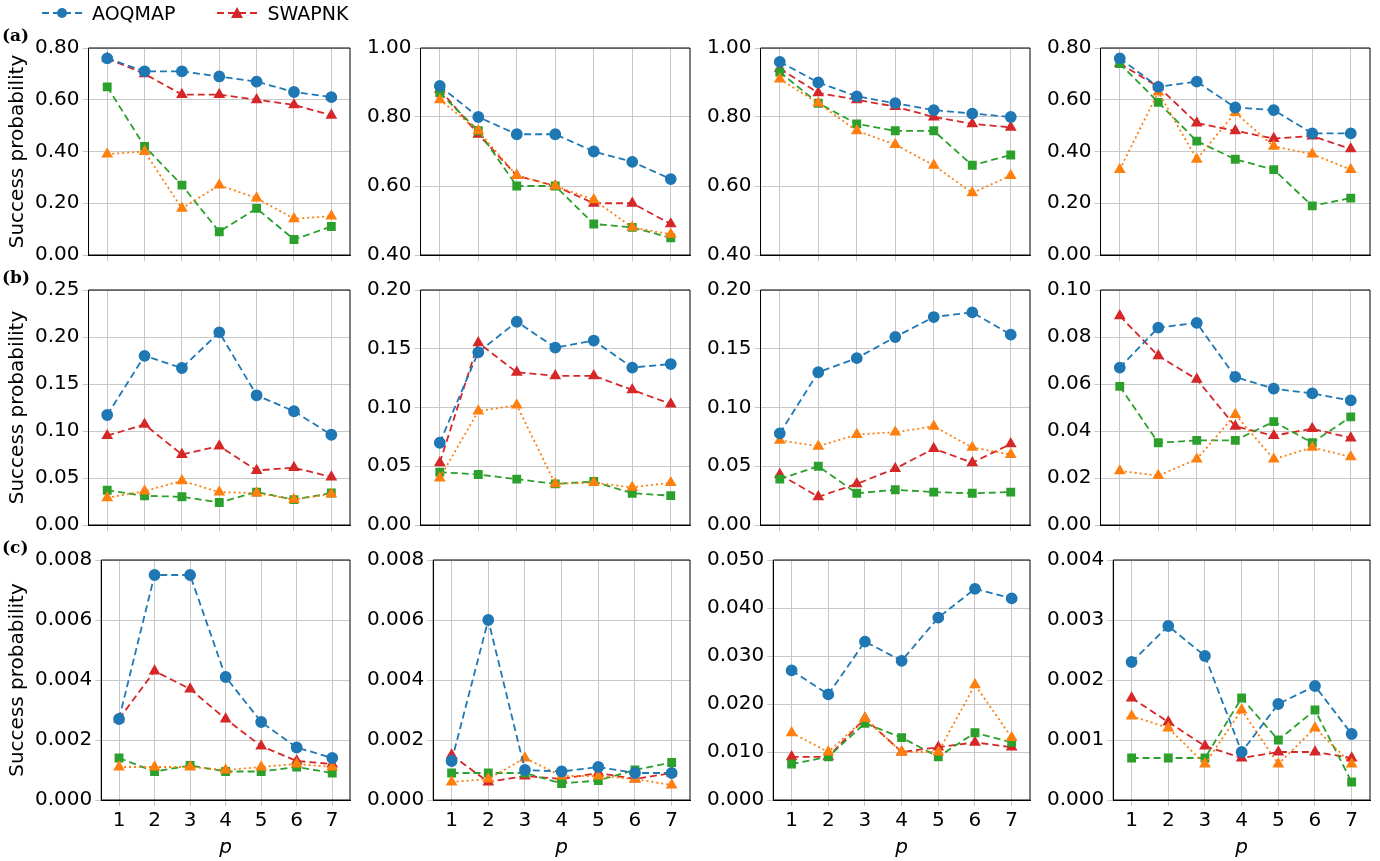 The image size is (1380, 861). What do you see at coordinates (1075, 738) in the screenshot?
I see `y-tick-label: 0.001` at bounding box center [1075, 738].